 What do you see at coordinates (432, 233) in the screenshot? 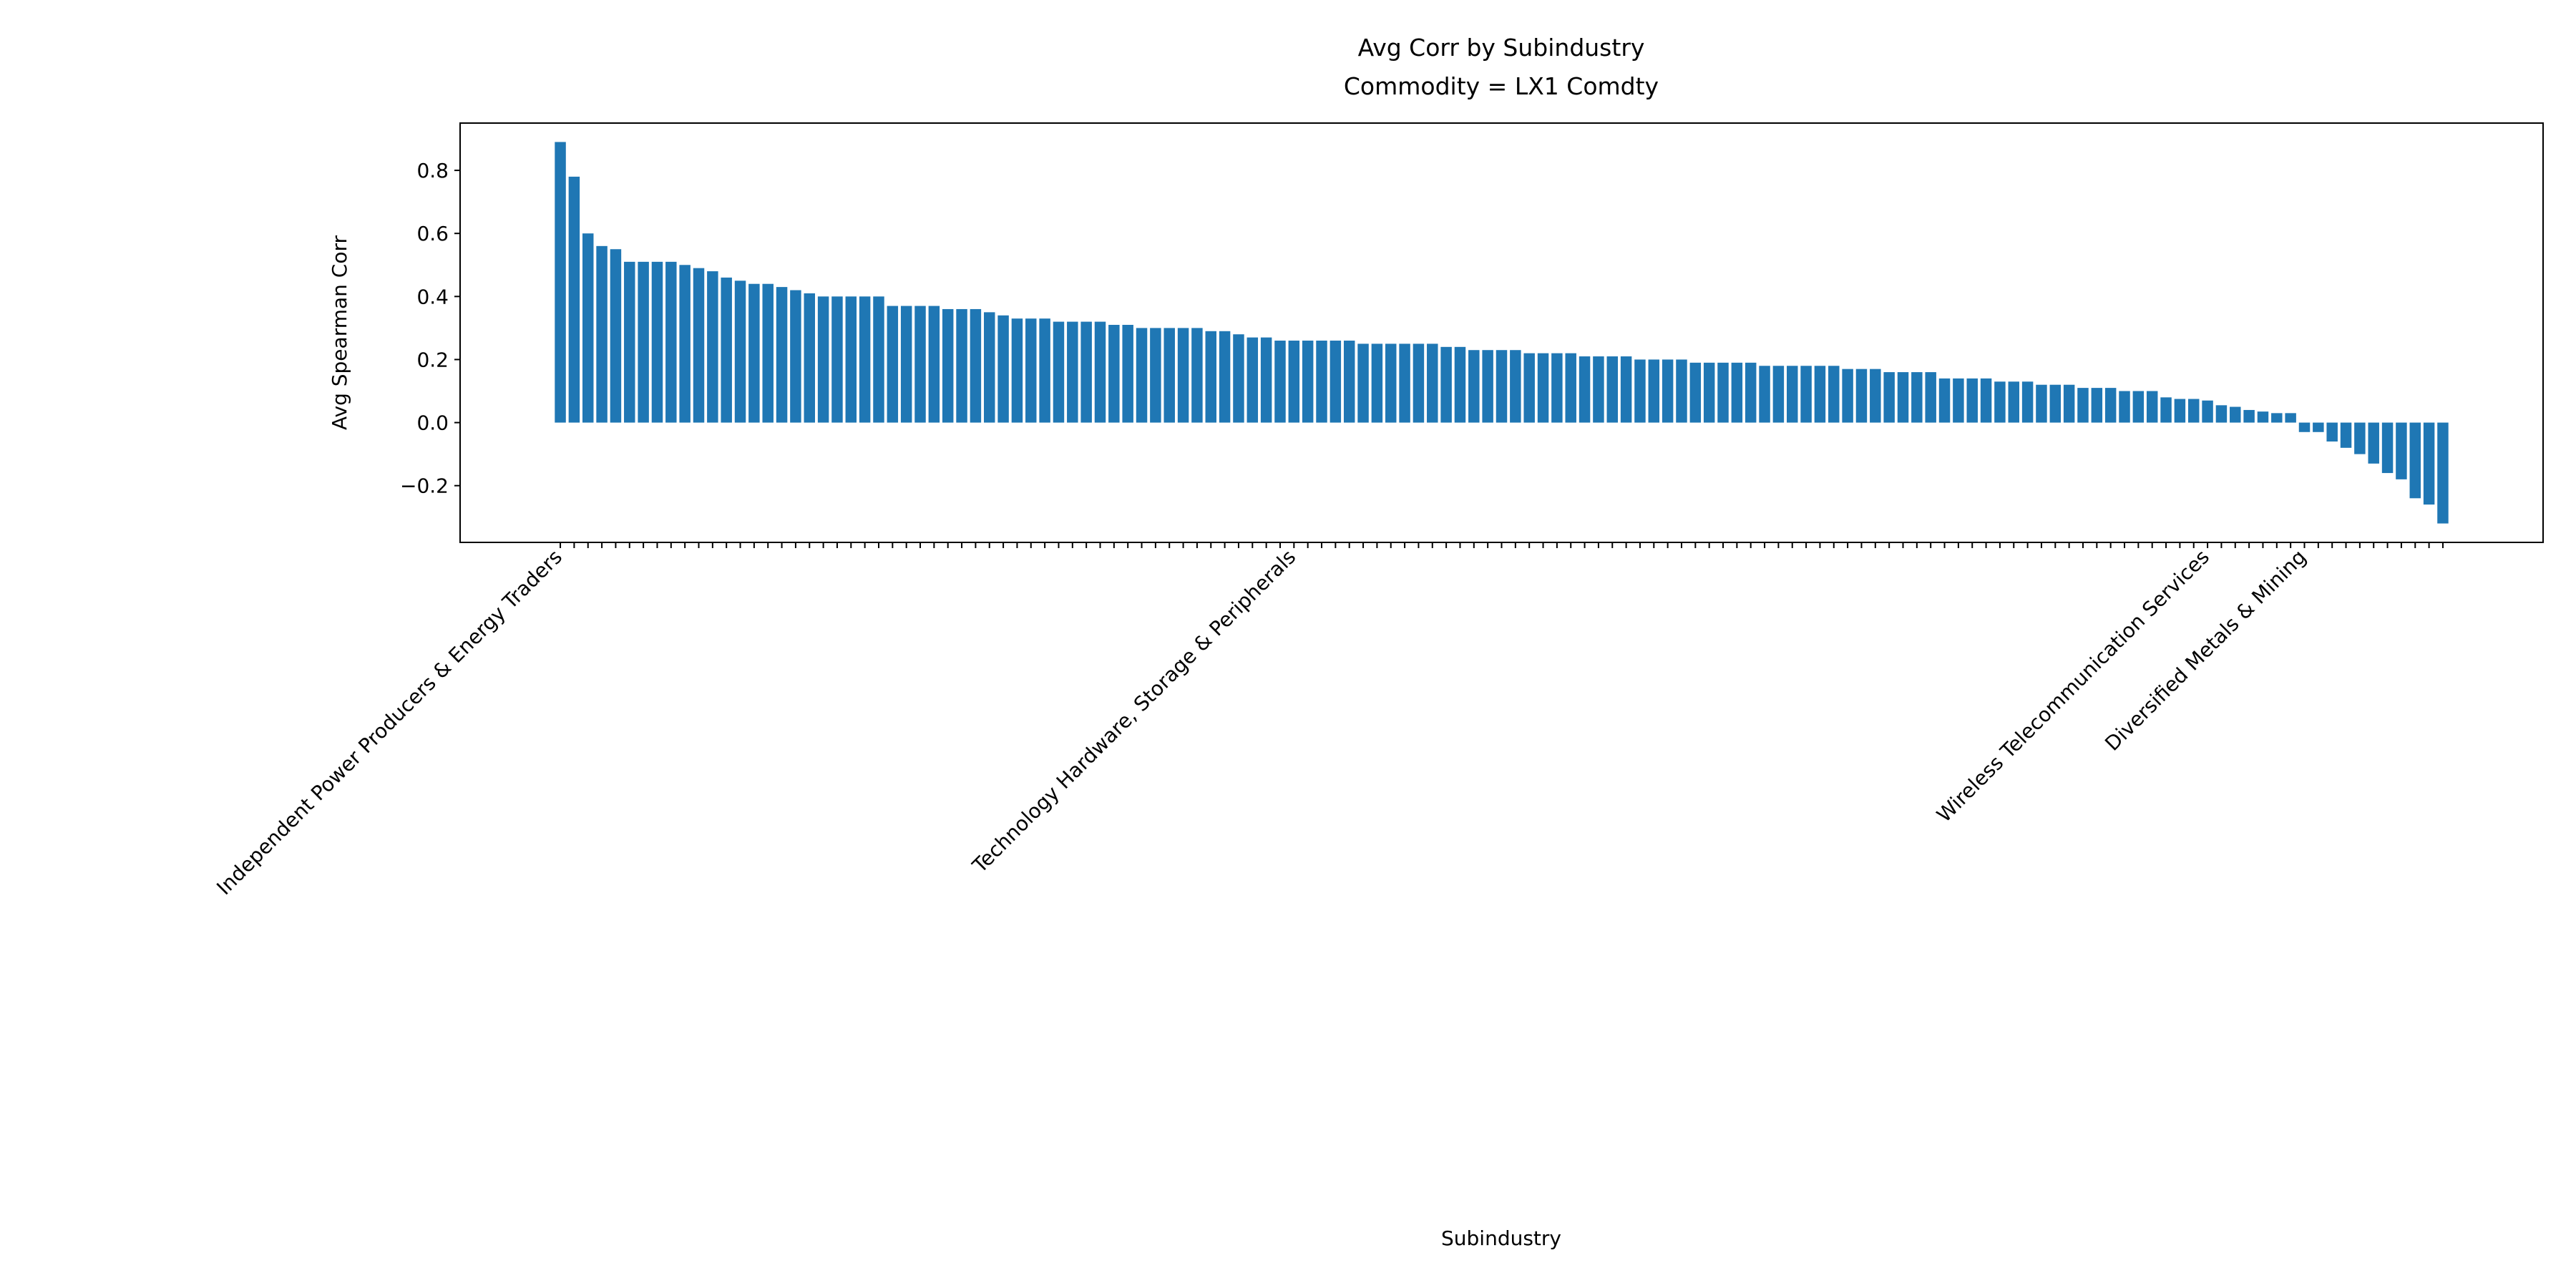
I see `y-tick-label: 0.6` at bounding box center [432, 233].